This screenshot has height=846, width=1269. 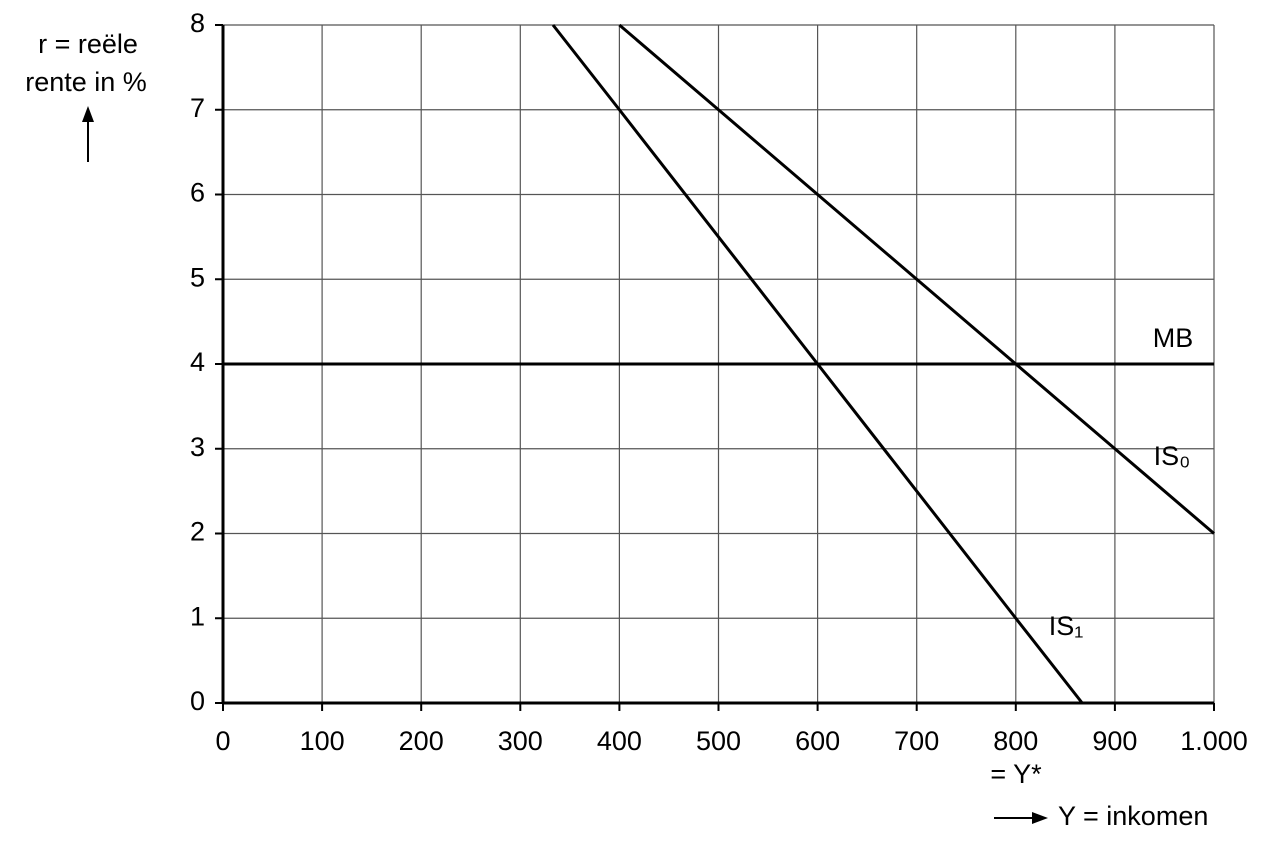 What do you see at coordinates (197, 108) in the screenshot?
I see `y-tick-label: 7` at bounding box center [197, 108].